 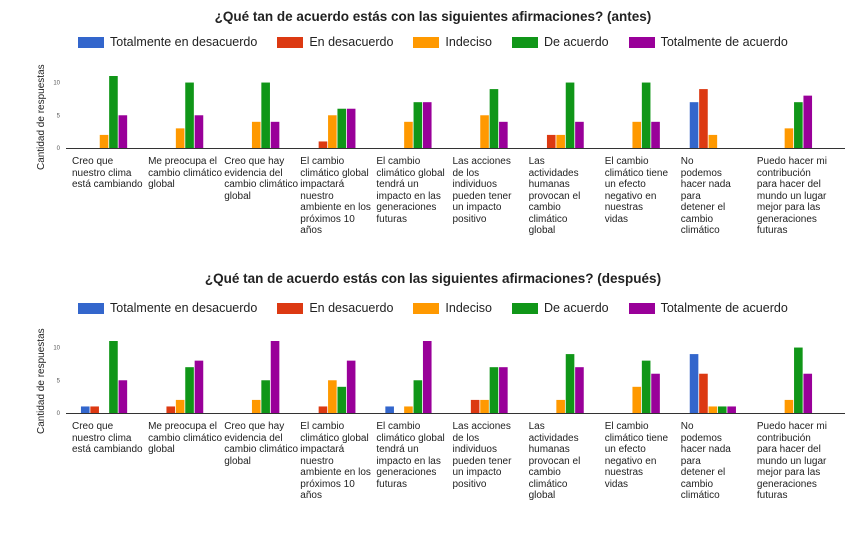 I want to click on x-tick-label-line: detener el, so click(x=703, y=472).